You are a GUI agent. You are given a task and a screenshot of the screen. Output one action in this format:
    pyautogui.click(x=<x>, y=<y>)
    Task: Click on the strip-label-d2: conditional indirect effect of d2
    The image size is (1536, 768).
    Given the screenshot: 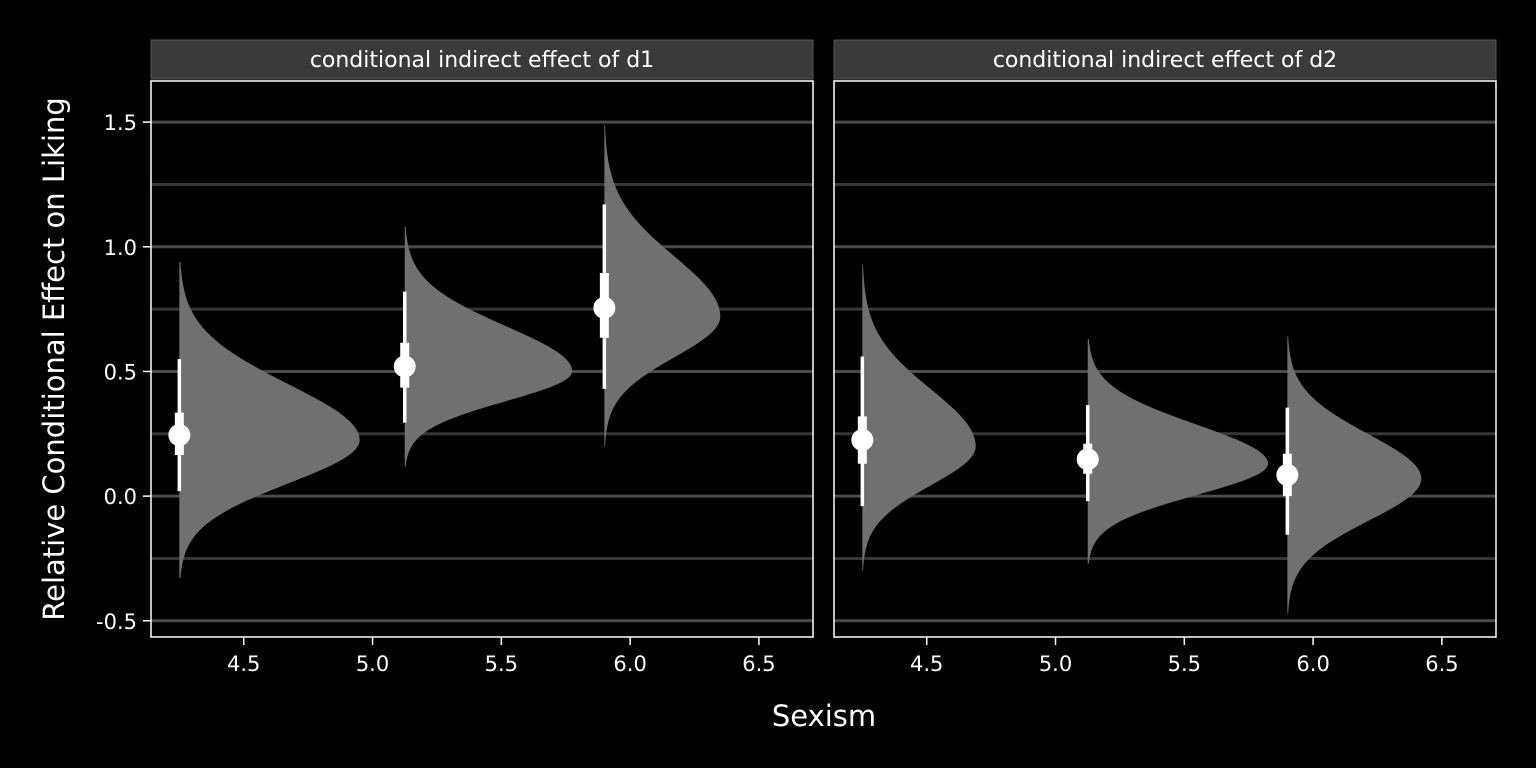 What is the action you would take?
    pyautogui.click(x=1165, y=60)
    